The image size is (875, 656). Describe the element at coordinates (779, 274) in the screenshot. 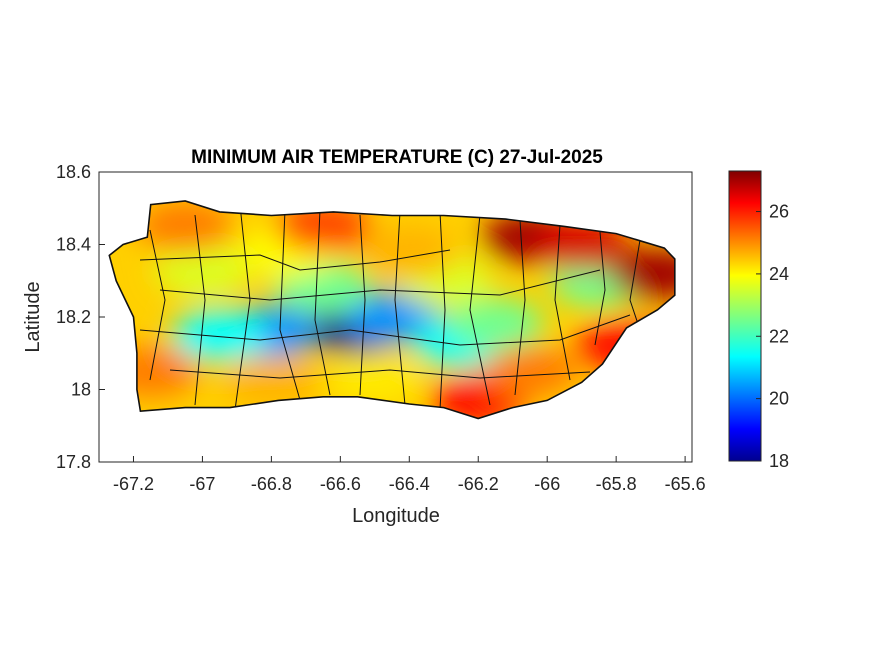

I see `colorbar-tick-label: 24` at that location.